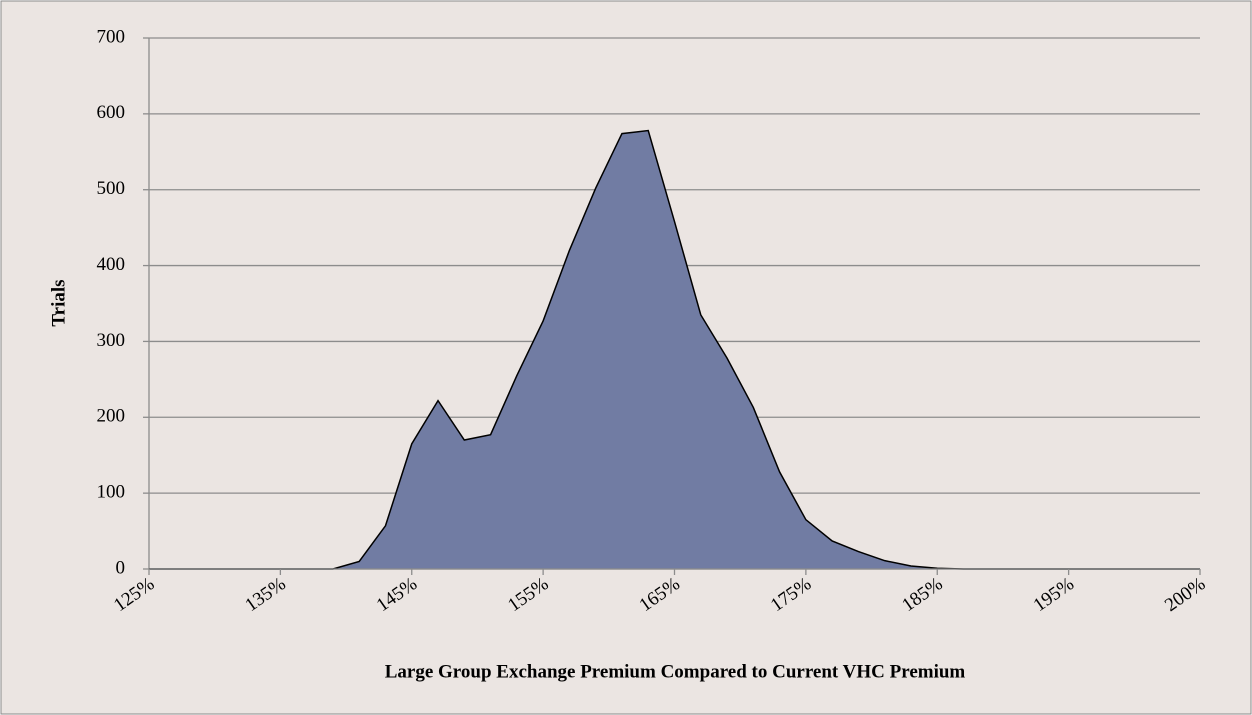  What do you see at coordinates (121, 567) in the screenshot?
I see `y-tick-label: 0` at bounding box center [121, 567].